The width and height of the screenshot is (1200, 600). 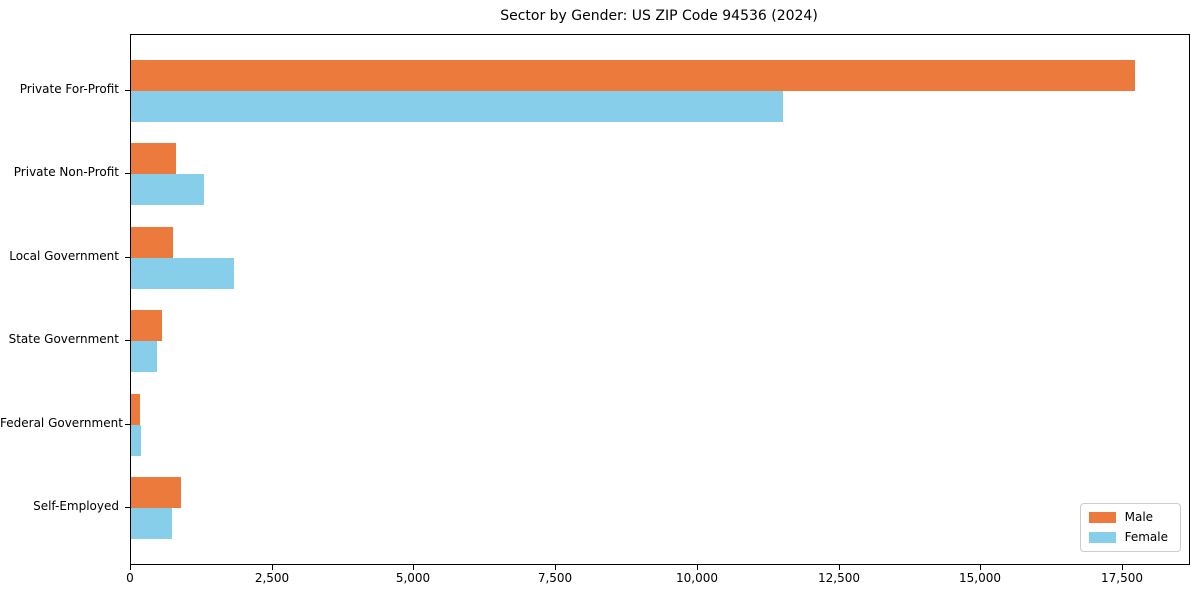 I want to click on x-tick-label-3: 7,500, so click(x=555, y=578).